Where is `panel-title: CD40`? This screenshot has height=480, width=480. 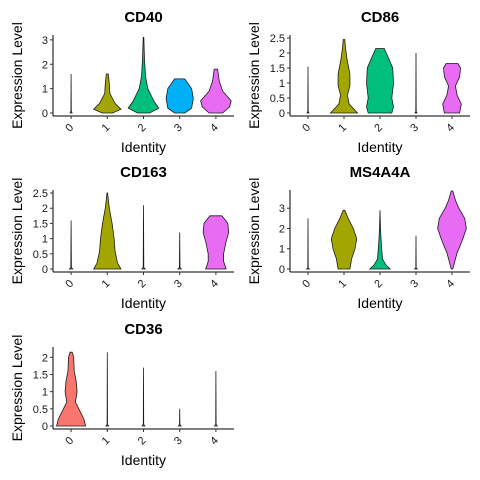
panel-title: CD40 is located at coordinates (143, 17).